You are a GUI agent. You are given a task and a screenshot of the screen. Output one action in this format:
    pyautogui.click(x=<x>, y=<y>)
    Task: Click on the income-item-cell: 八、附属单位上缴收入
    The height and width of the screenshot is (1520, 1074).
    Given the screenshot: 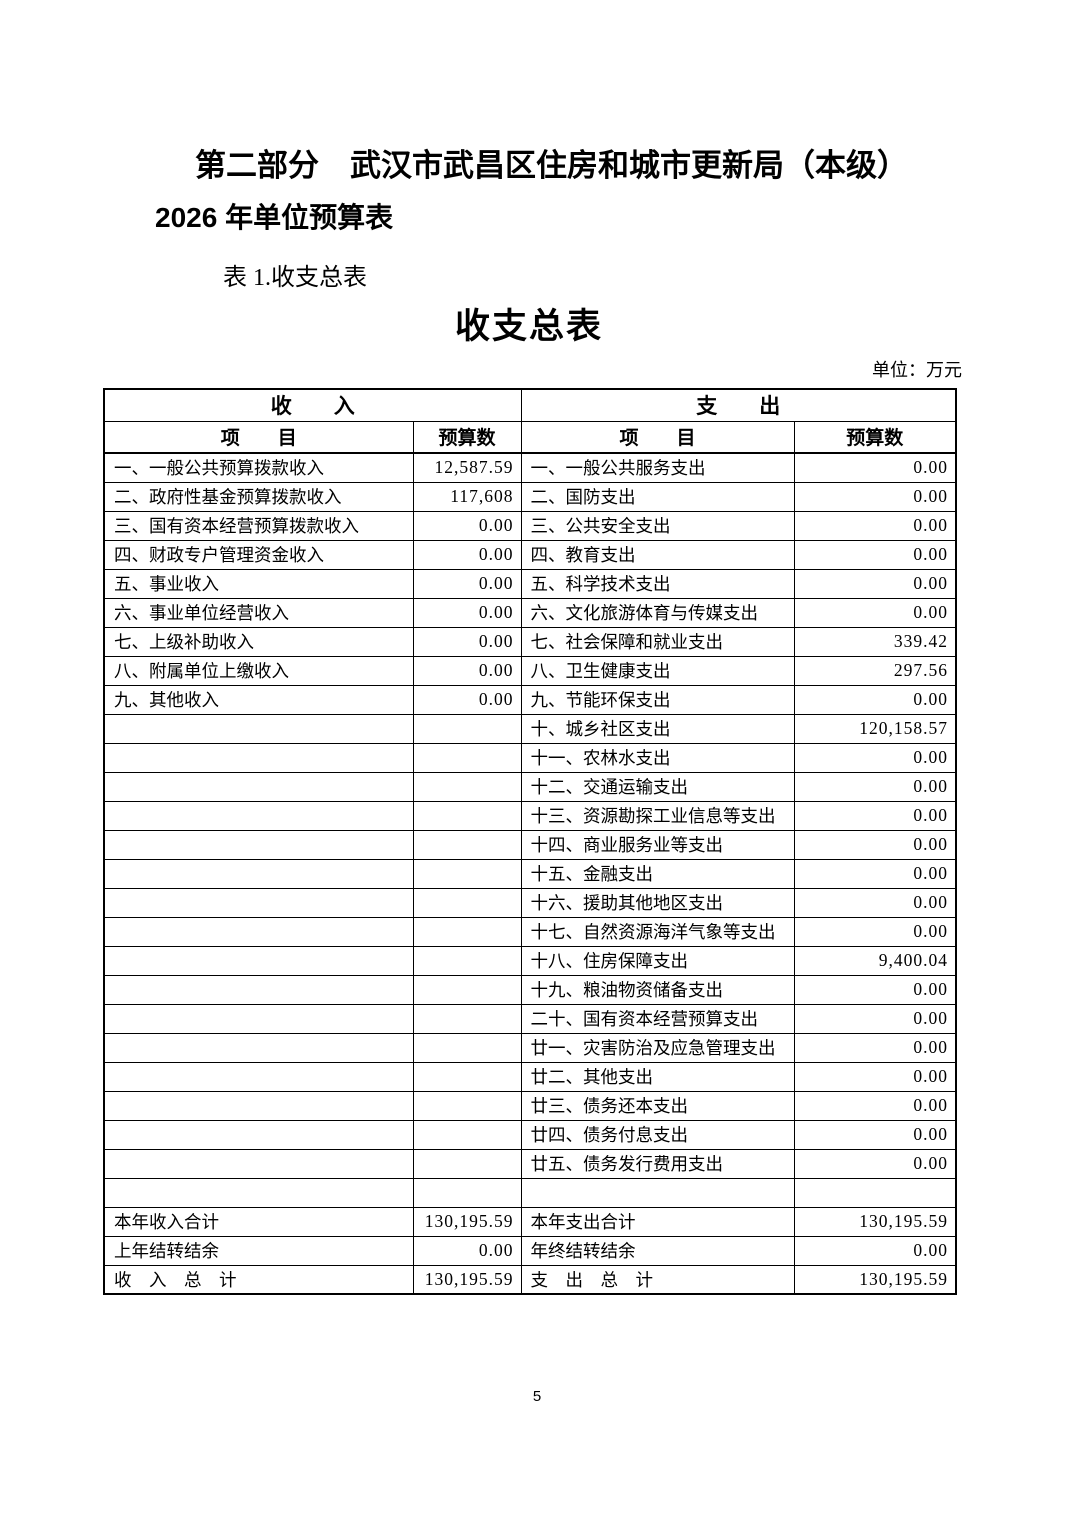 What is the action you would take?
    pyautogui.click(x=258, y=670)
    